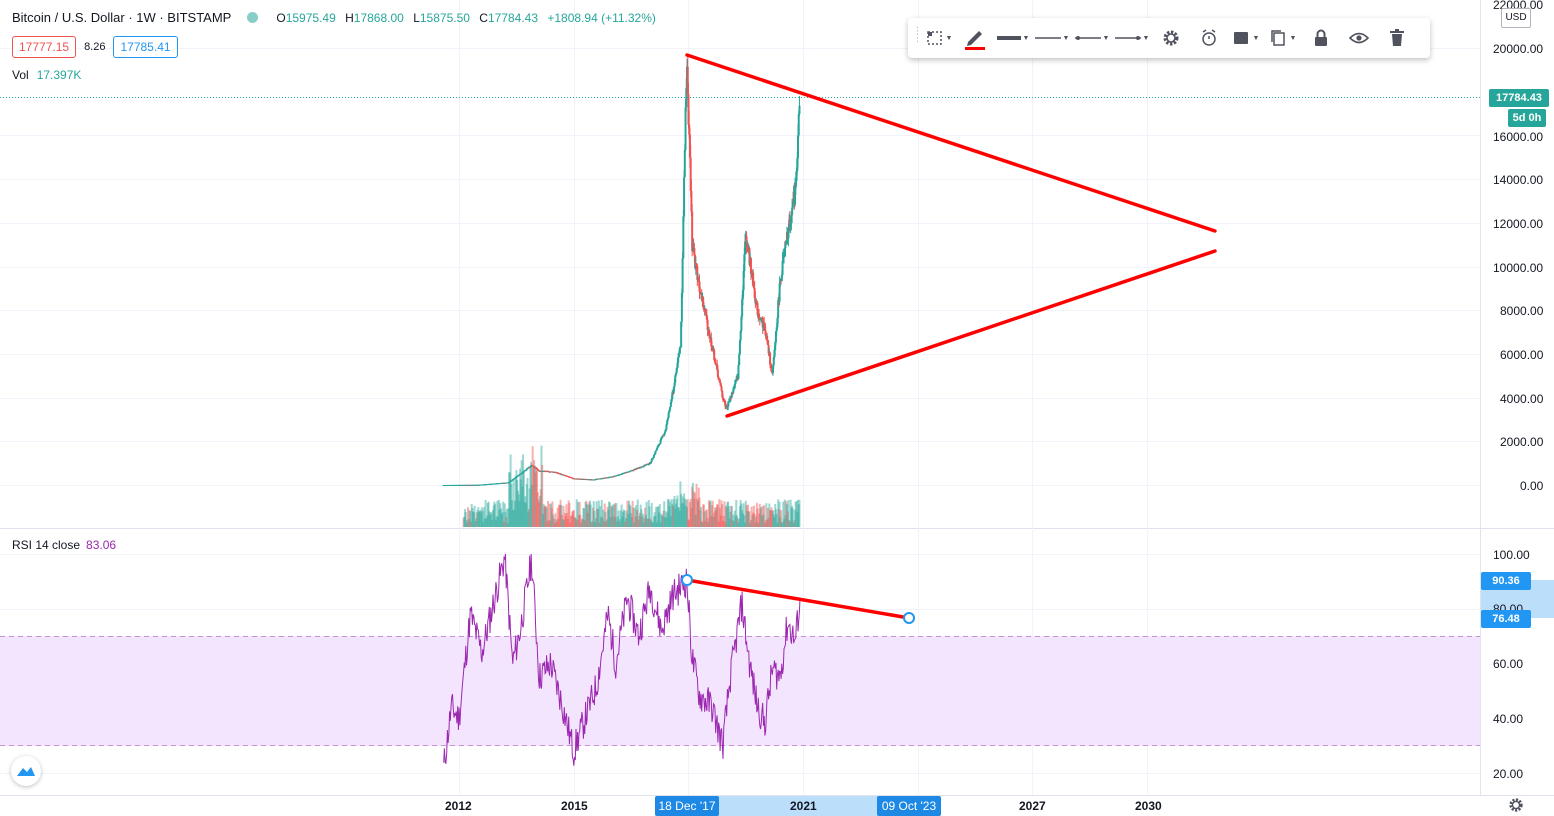 This screenshot has width=1554, height=816. I want to click on settings-button, so click(1171, 38).